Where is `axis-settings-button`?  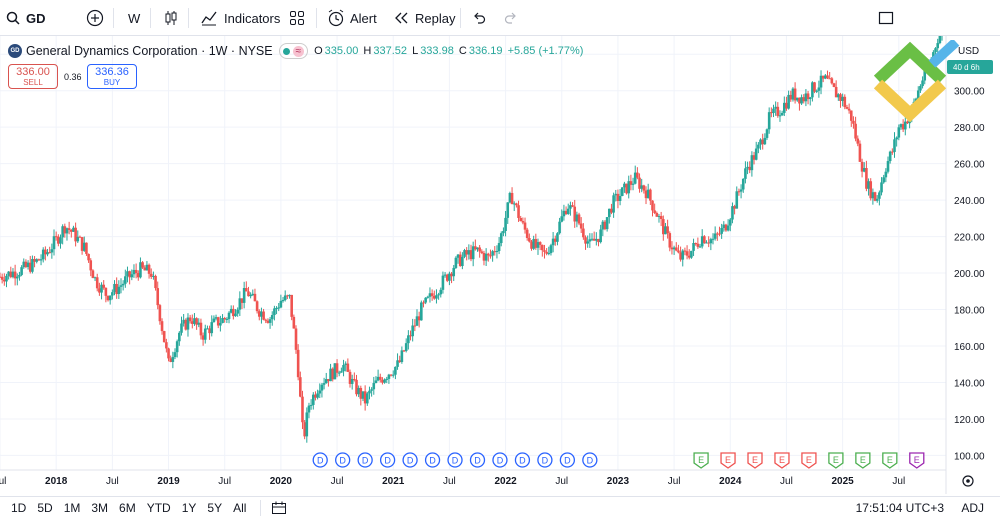 axis-settings-button is located at coordinates (968, 481).